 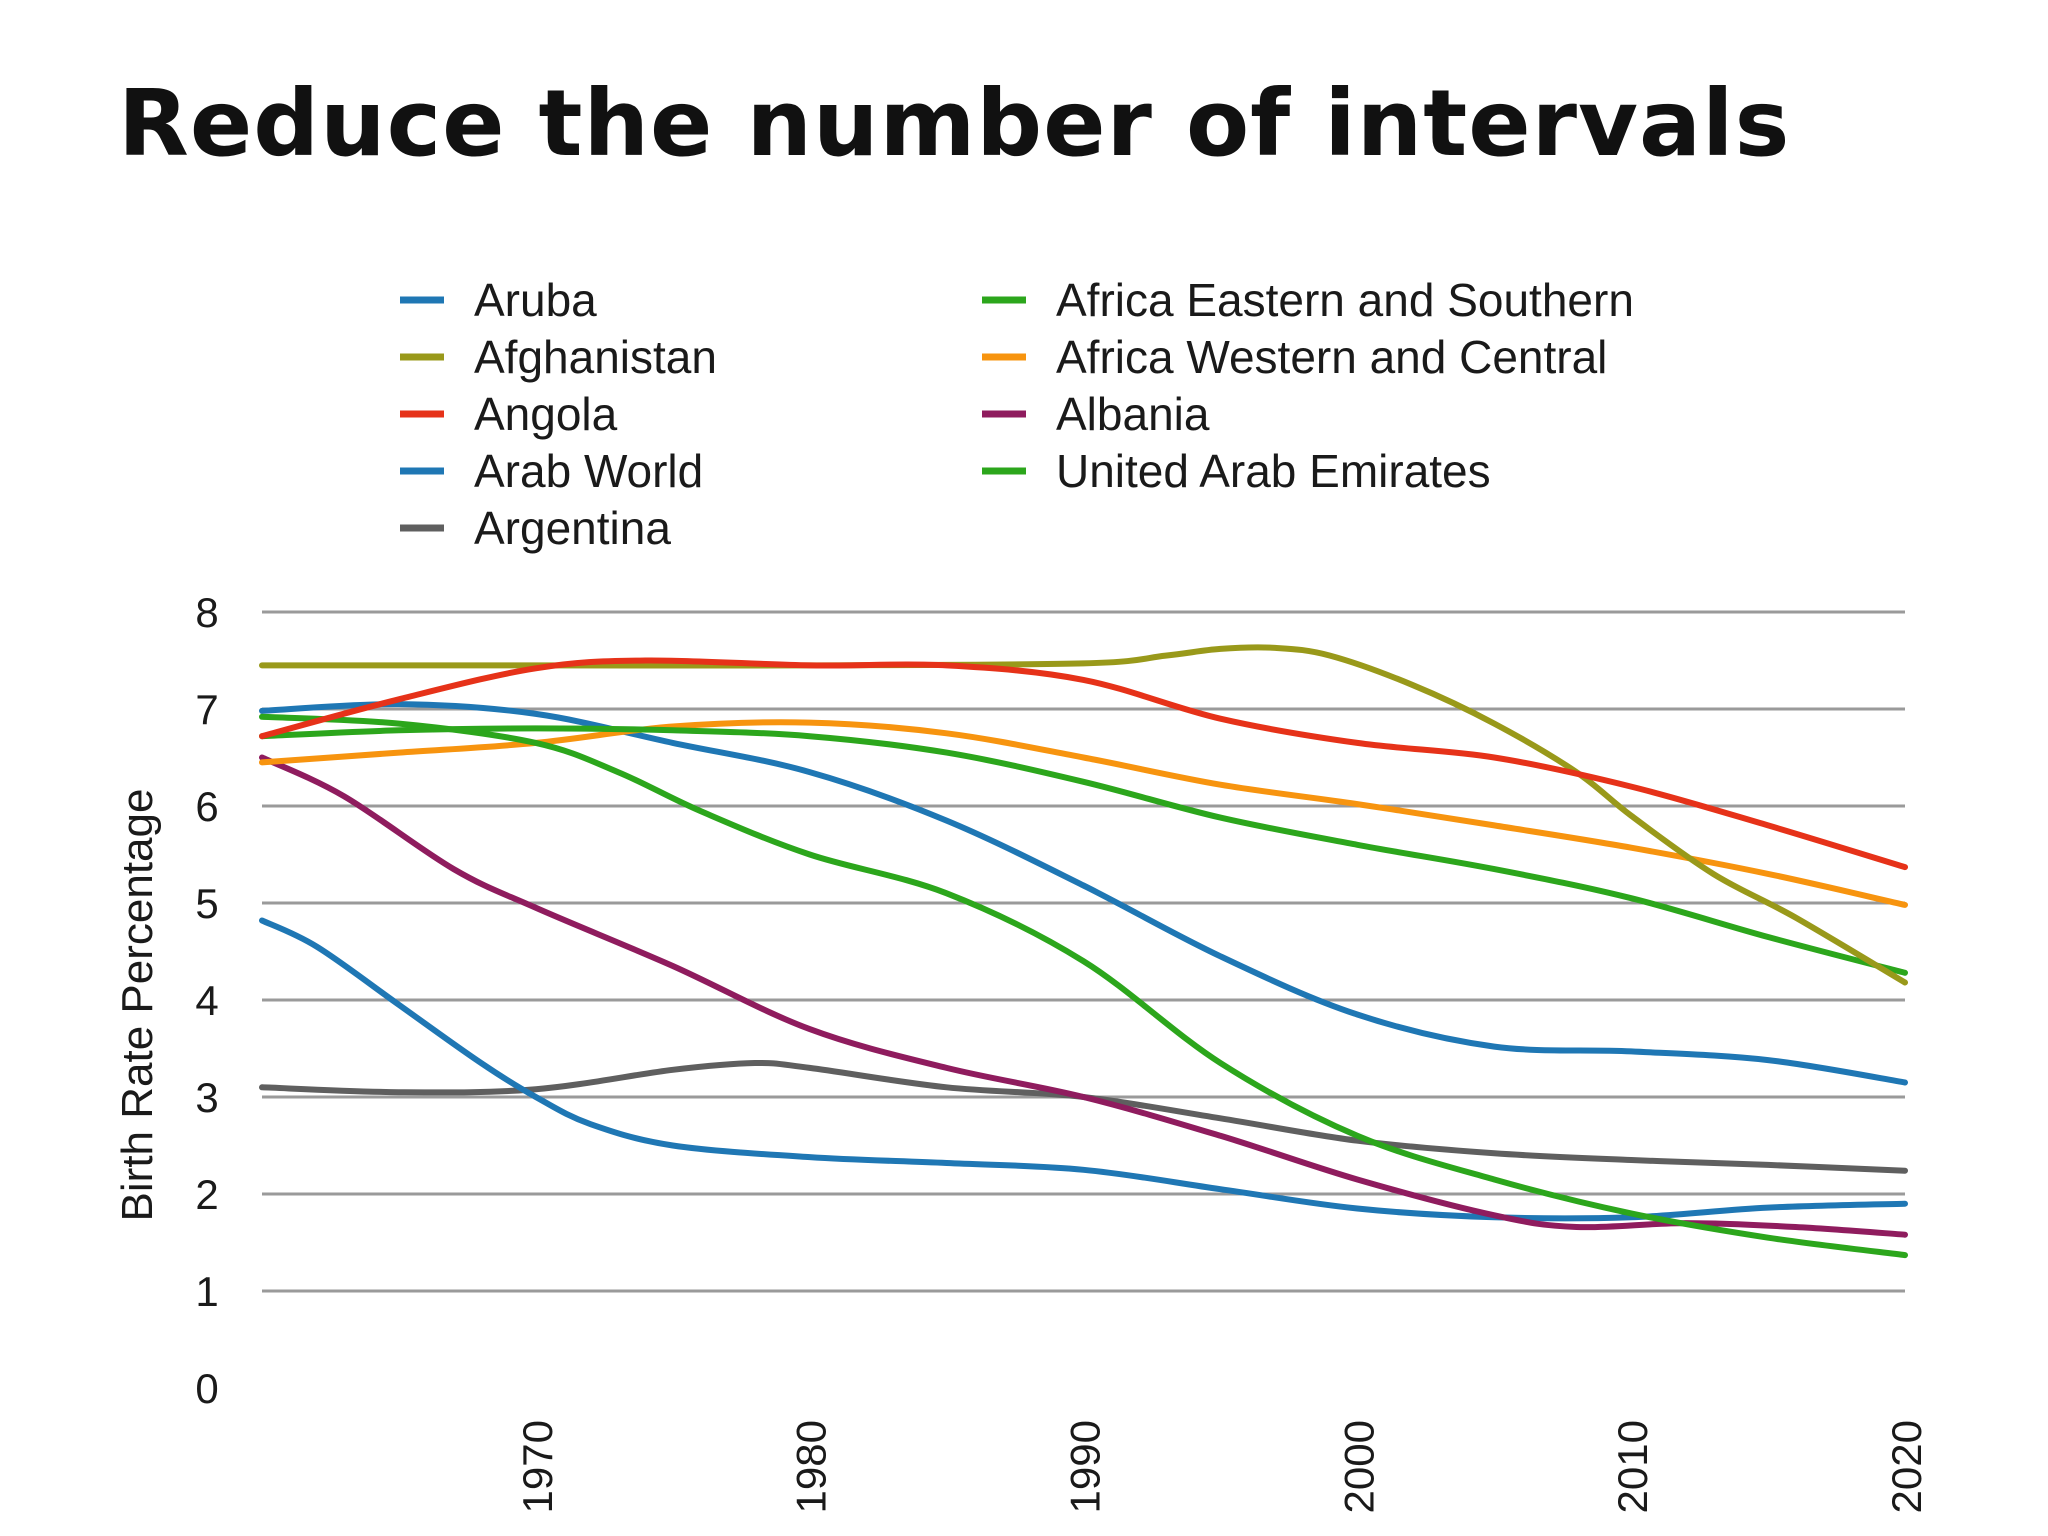 What do you see at coordinates (954, 123) in the screenshot?
I see `slide-title: Reduce the number of intervals` at bounding box center [954, 123].